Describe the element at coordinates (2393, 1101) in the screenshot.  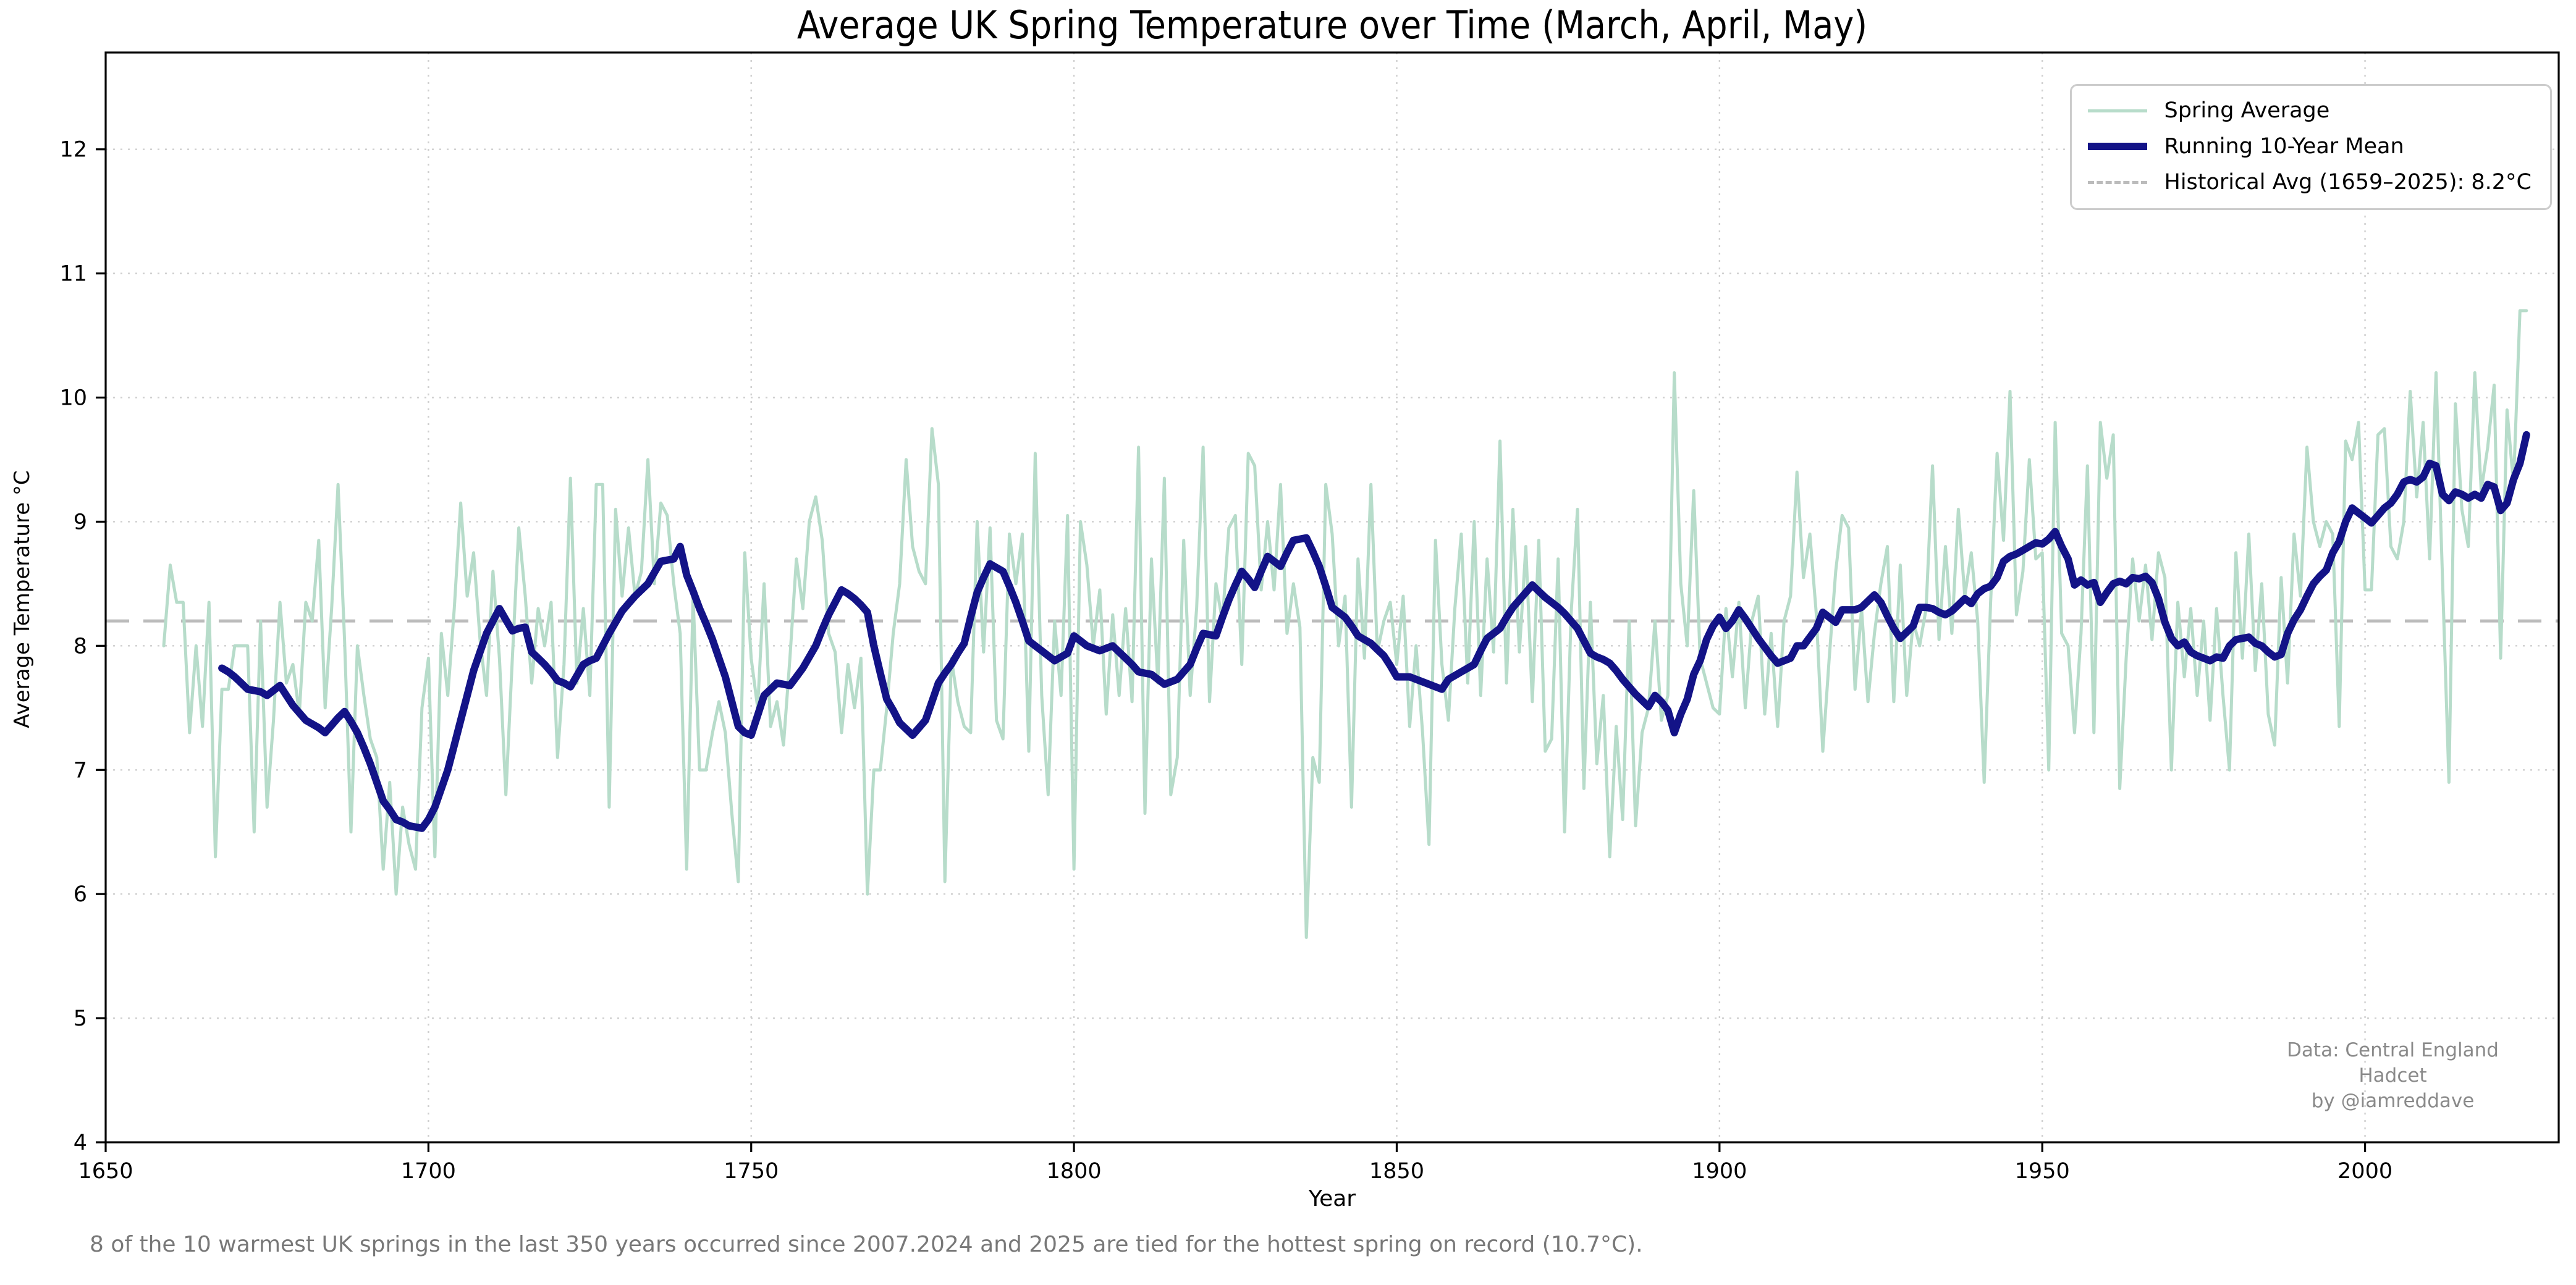
I see `attribution-line: by @iamreddave` at that location.